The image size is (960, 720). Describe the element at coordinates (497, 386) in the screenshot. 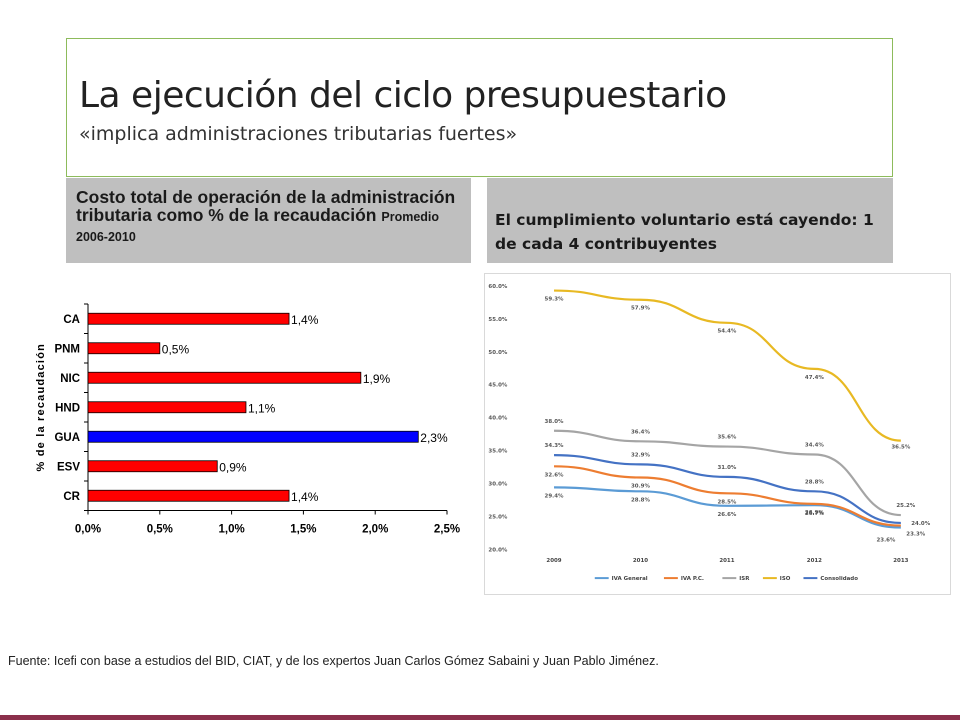

I see `y-tick-label: 45.0%` at that location.